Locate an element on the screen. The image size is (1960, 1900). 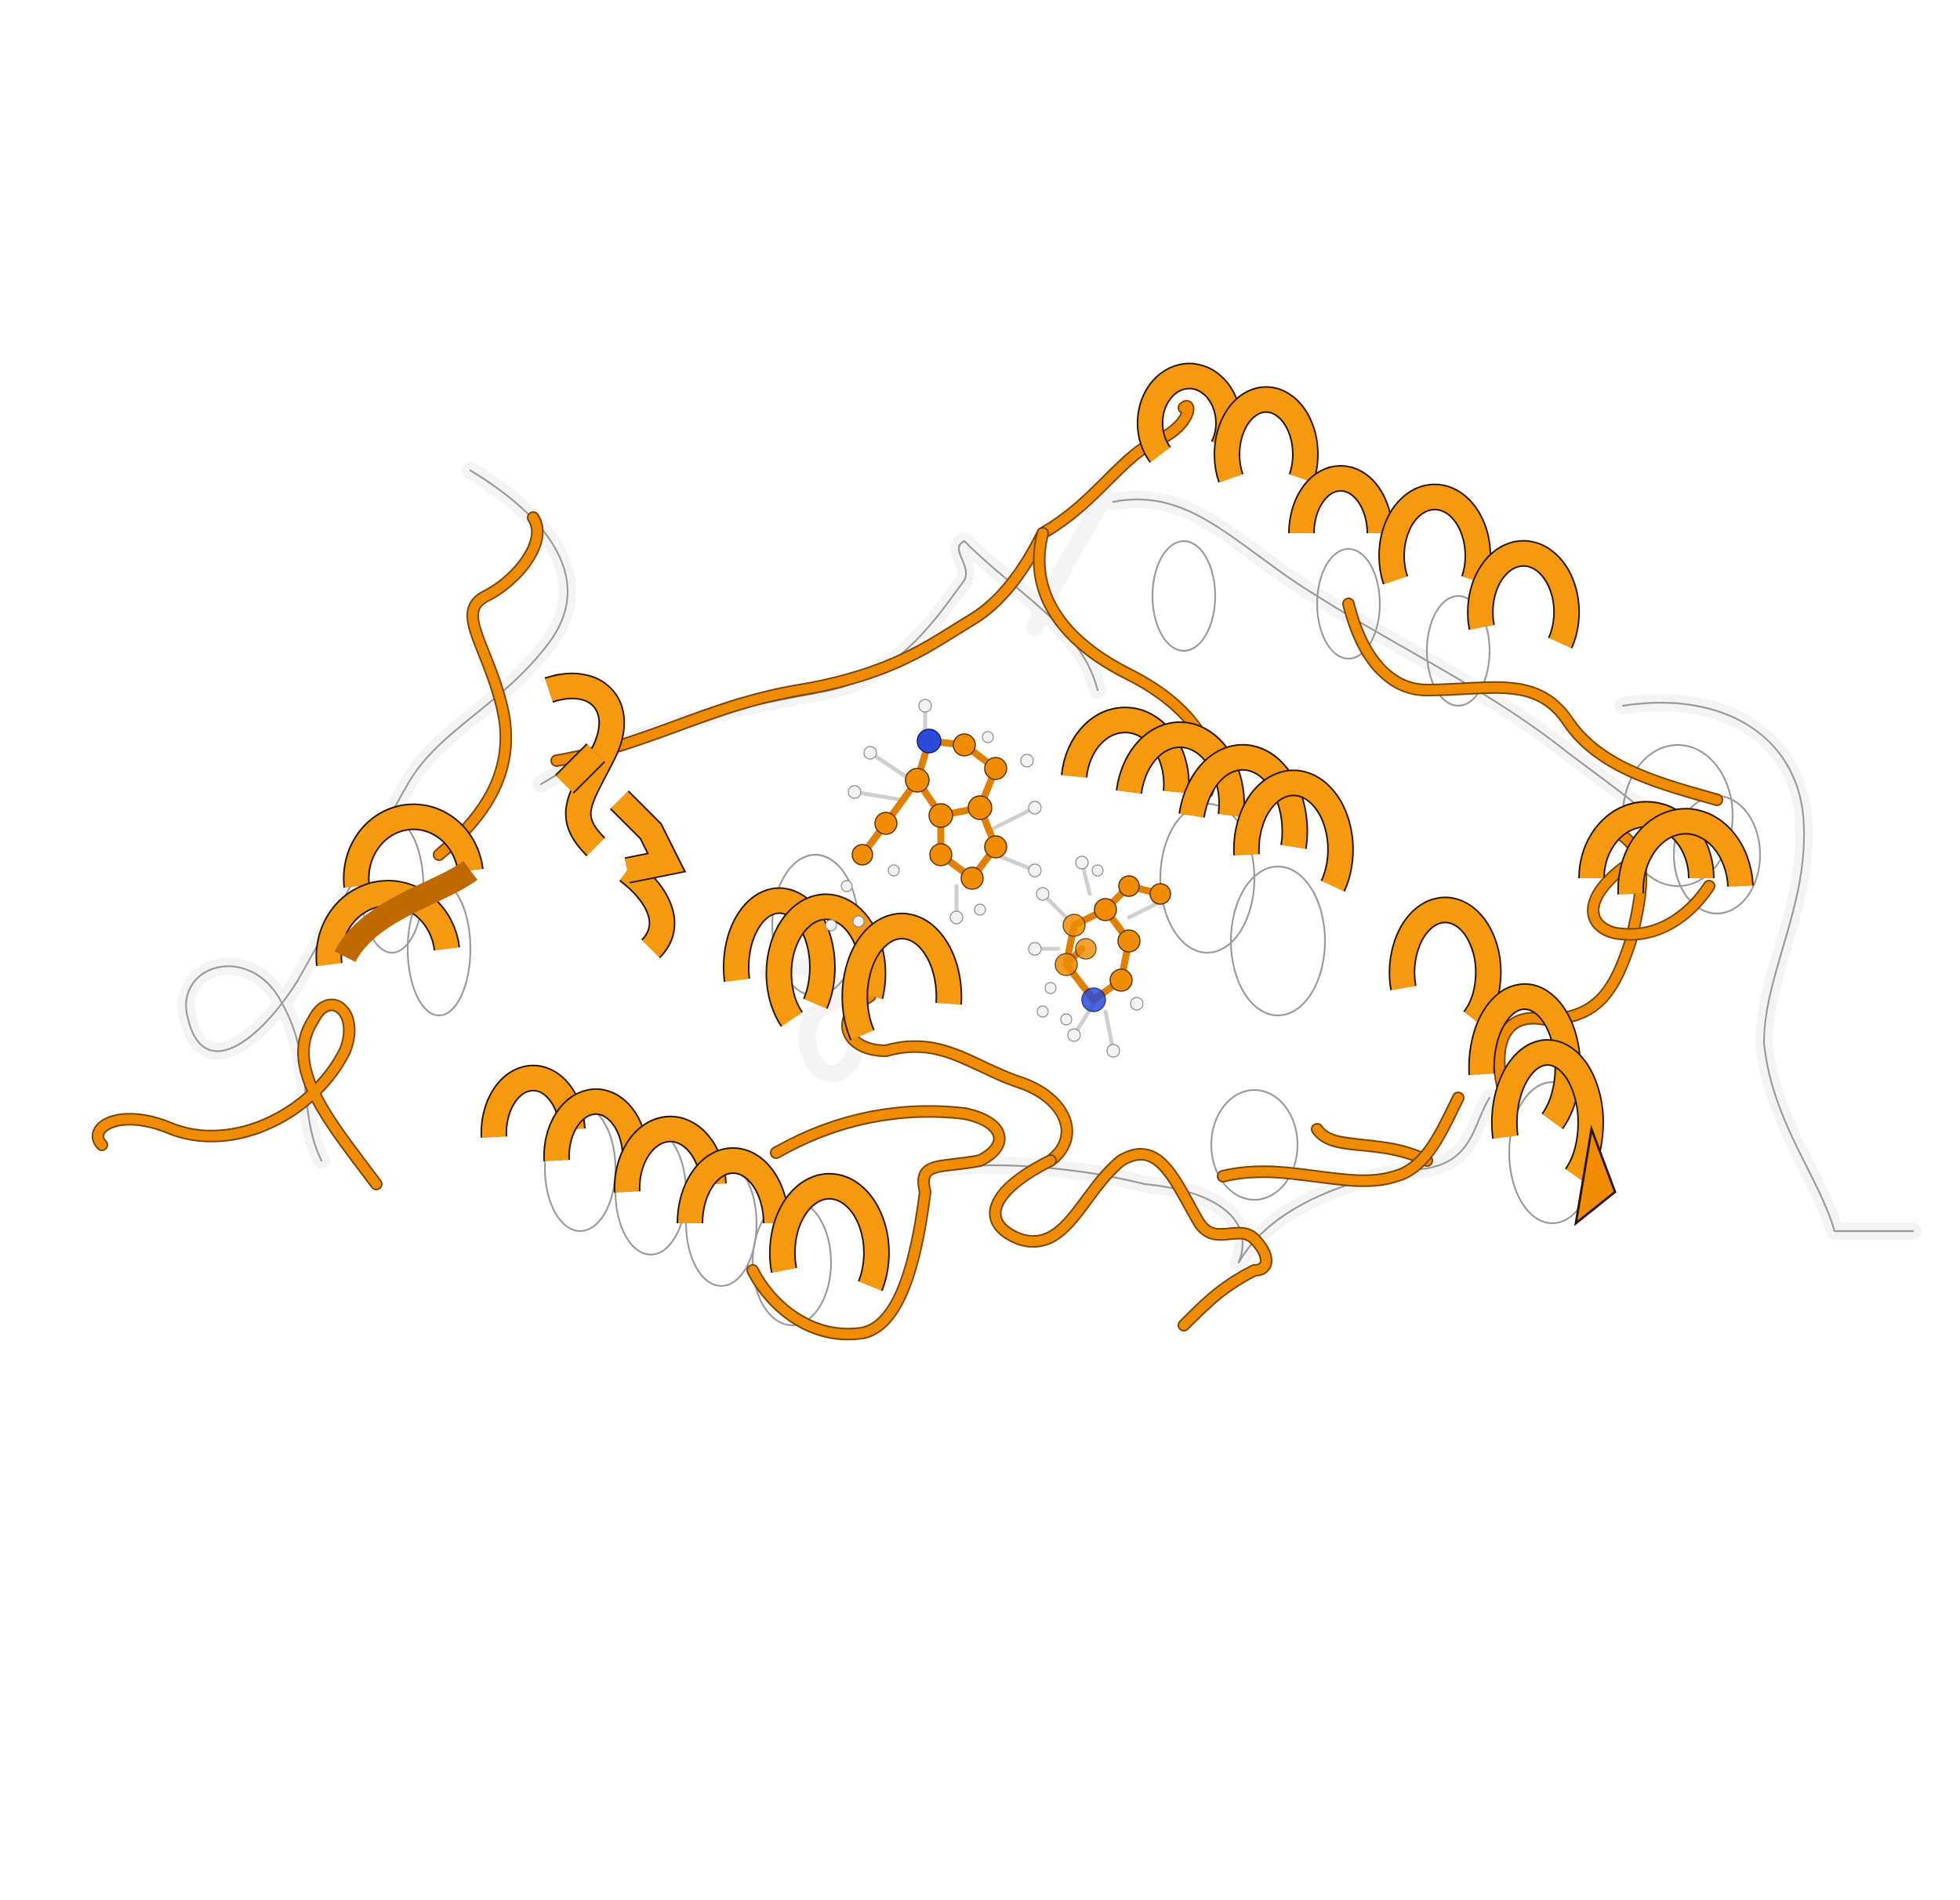
model-helix-d is located at coordinates (685, 1177).